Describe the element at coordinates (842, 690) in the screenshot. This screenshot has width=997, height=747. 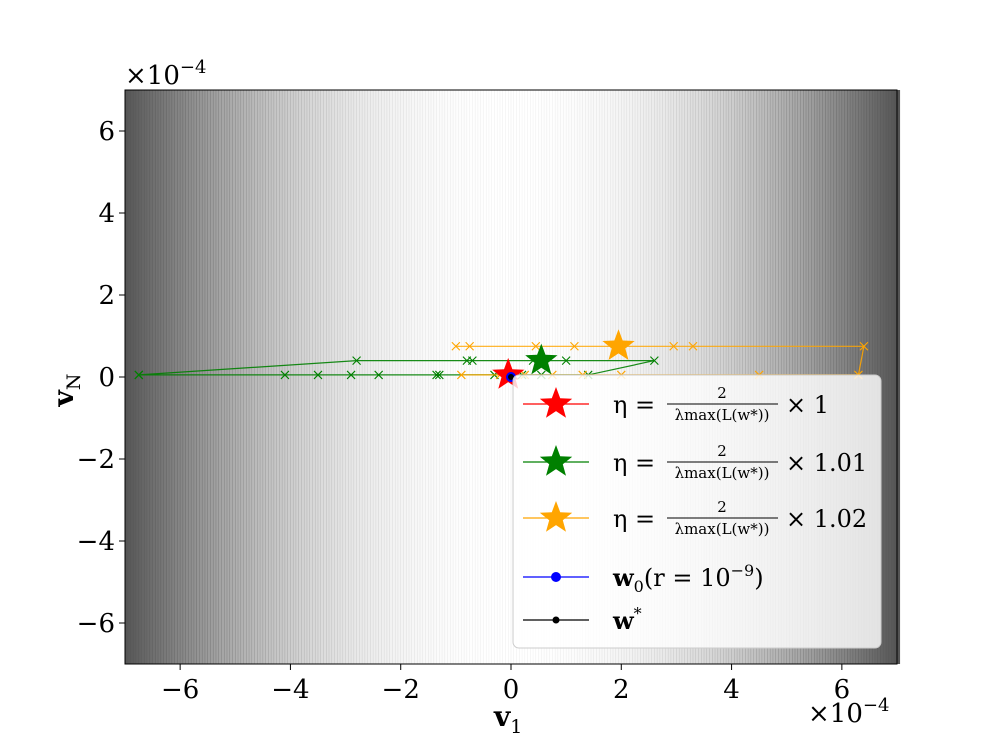
I see `x-tick-label: 6` at that location.